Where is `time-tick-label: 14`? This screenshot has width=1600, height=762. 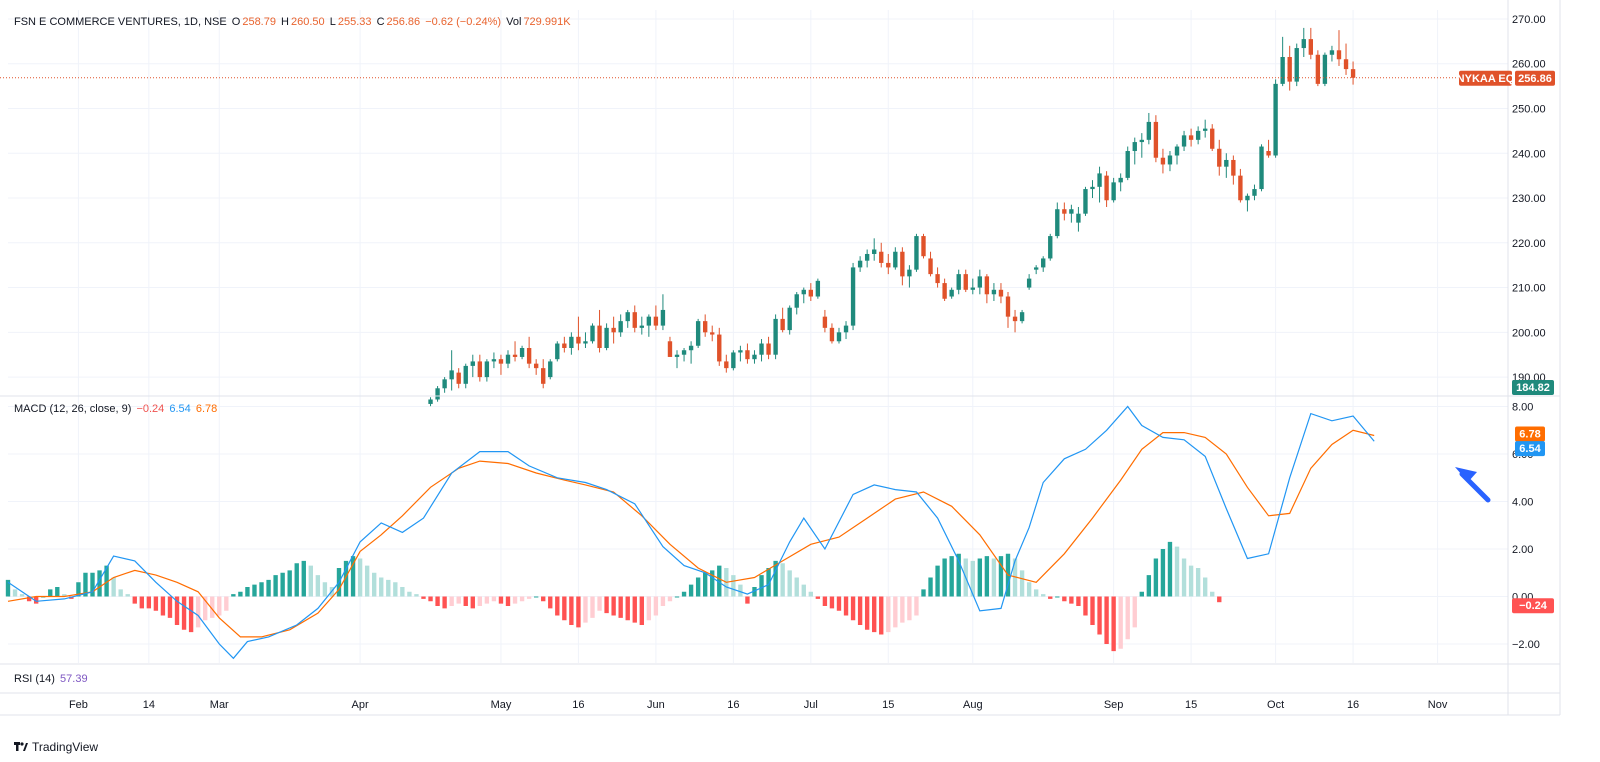 time-tick-label: 14 is located at coordinates (149, 705).